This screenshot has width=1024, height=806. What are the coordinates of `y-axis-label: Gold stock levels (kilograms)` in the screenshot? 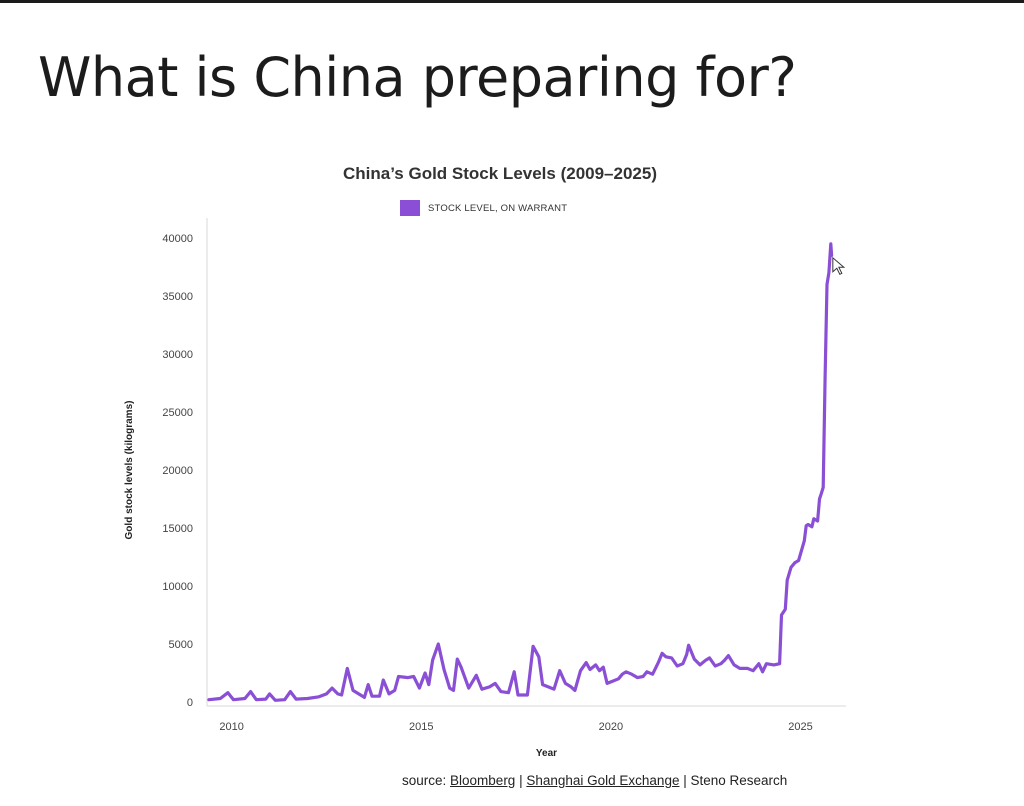 It's located at (129, 470).